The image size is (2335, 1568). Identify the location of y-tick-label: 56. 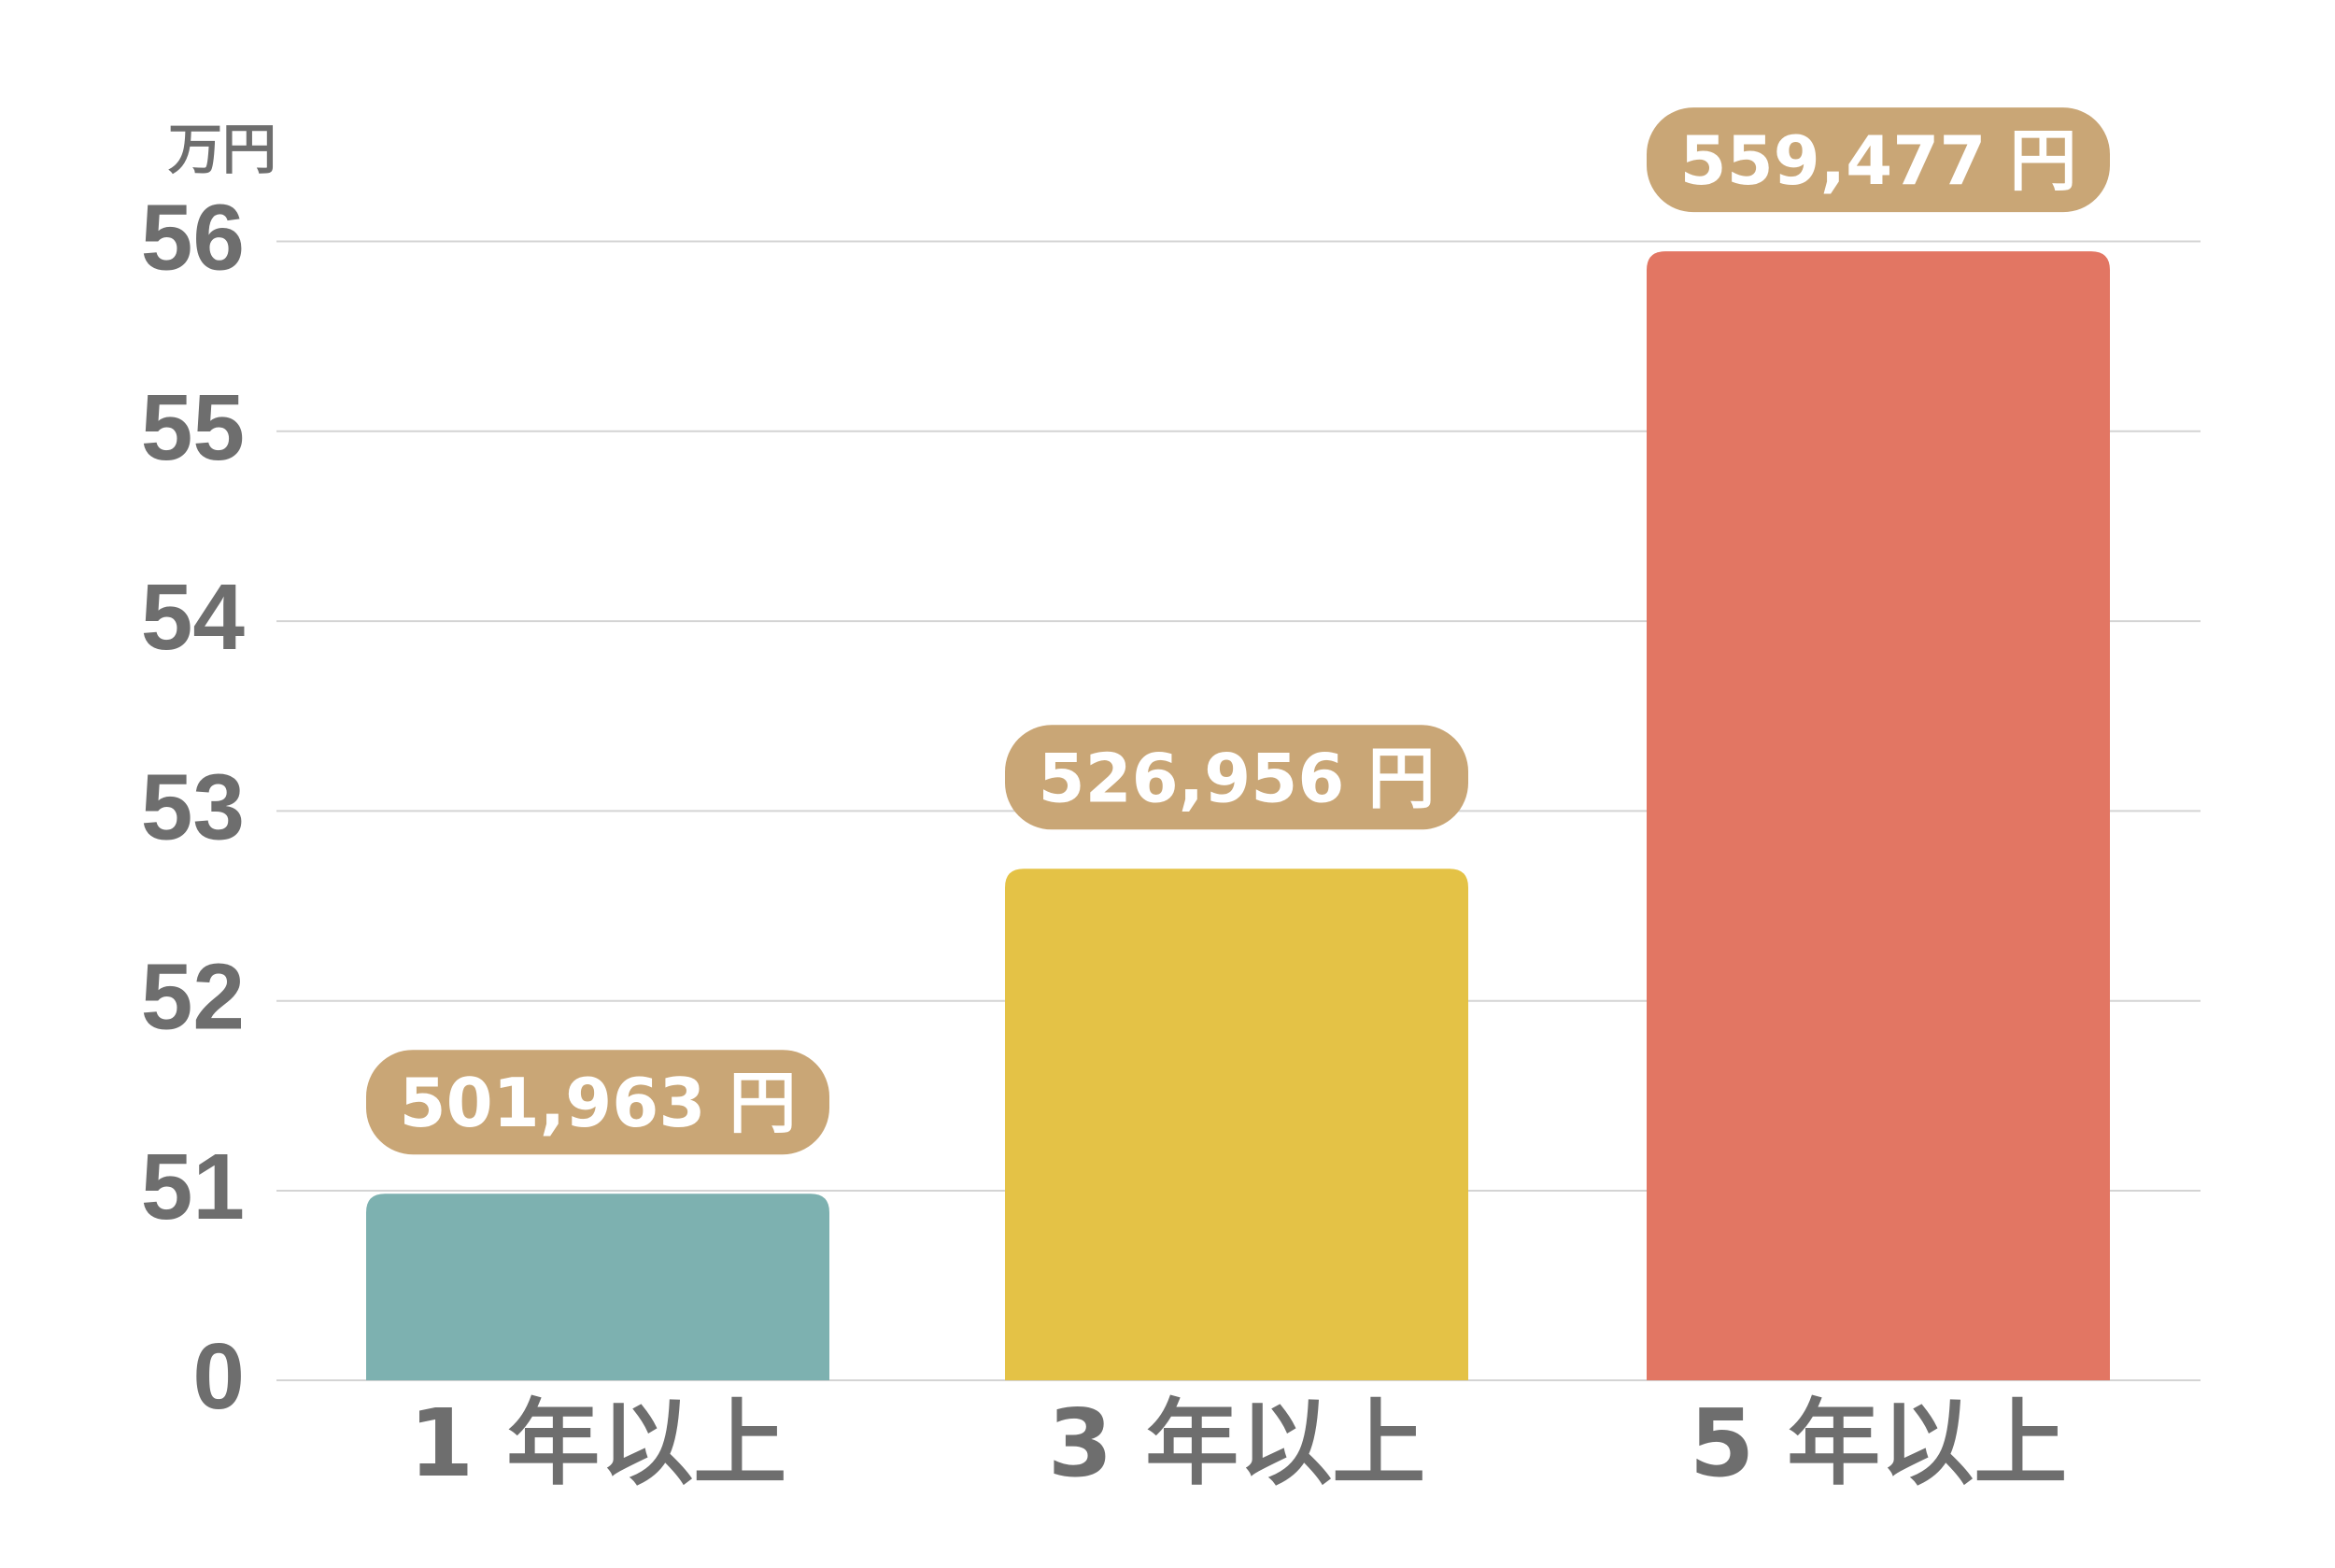
(193, 238).